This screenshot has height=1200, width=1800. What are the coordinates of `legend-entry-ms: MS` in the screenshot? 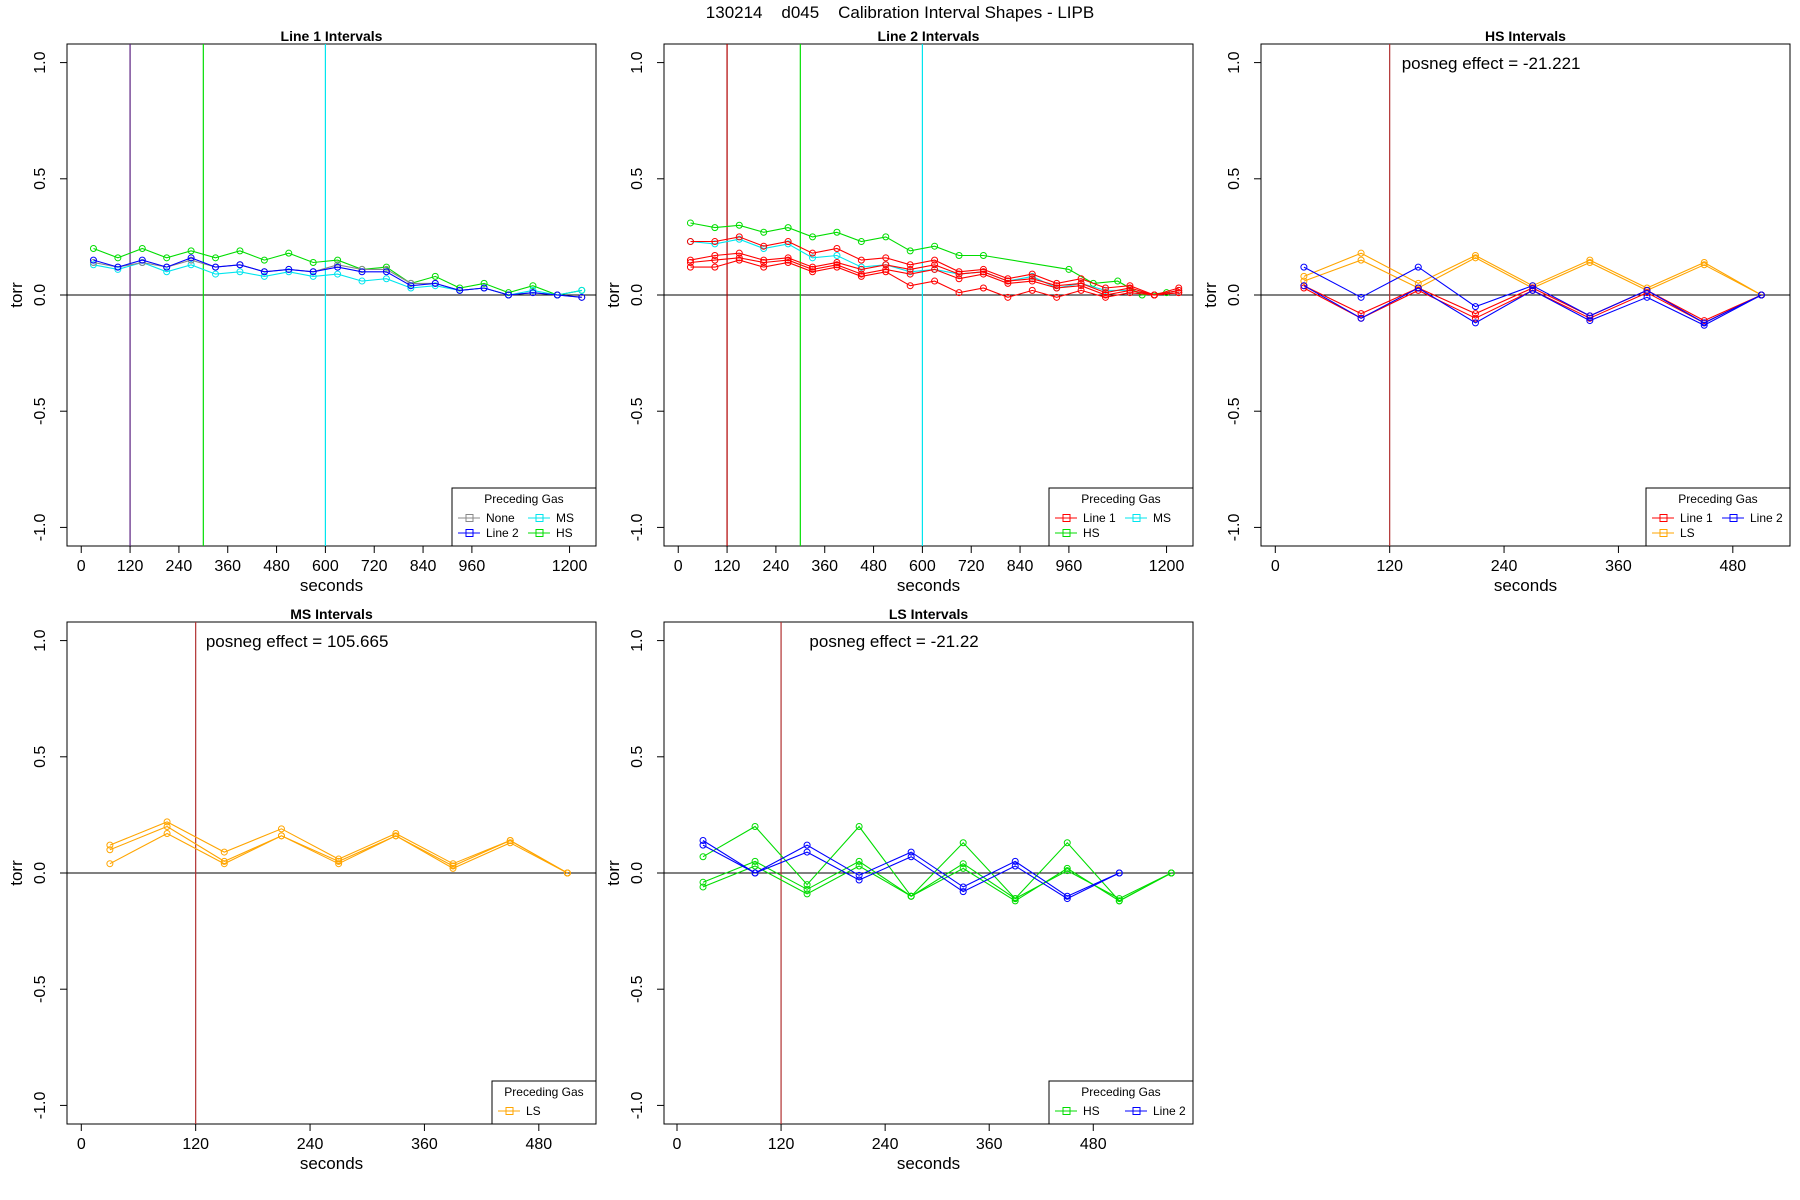 It's located at (565, 518).